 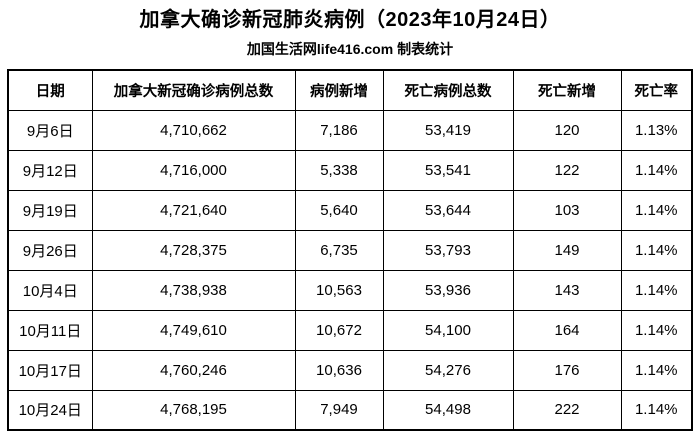 What do you see at coordinates (350, 49) in the screenshot?
I see `page-subtitle: 加国生活网life416.com 制表统计` at bounding box center [350, 49].